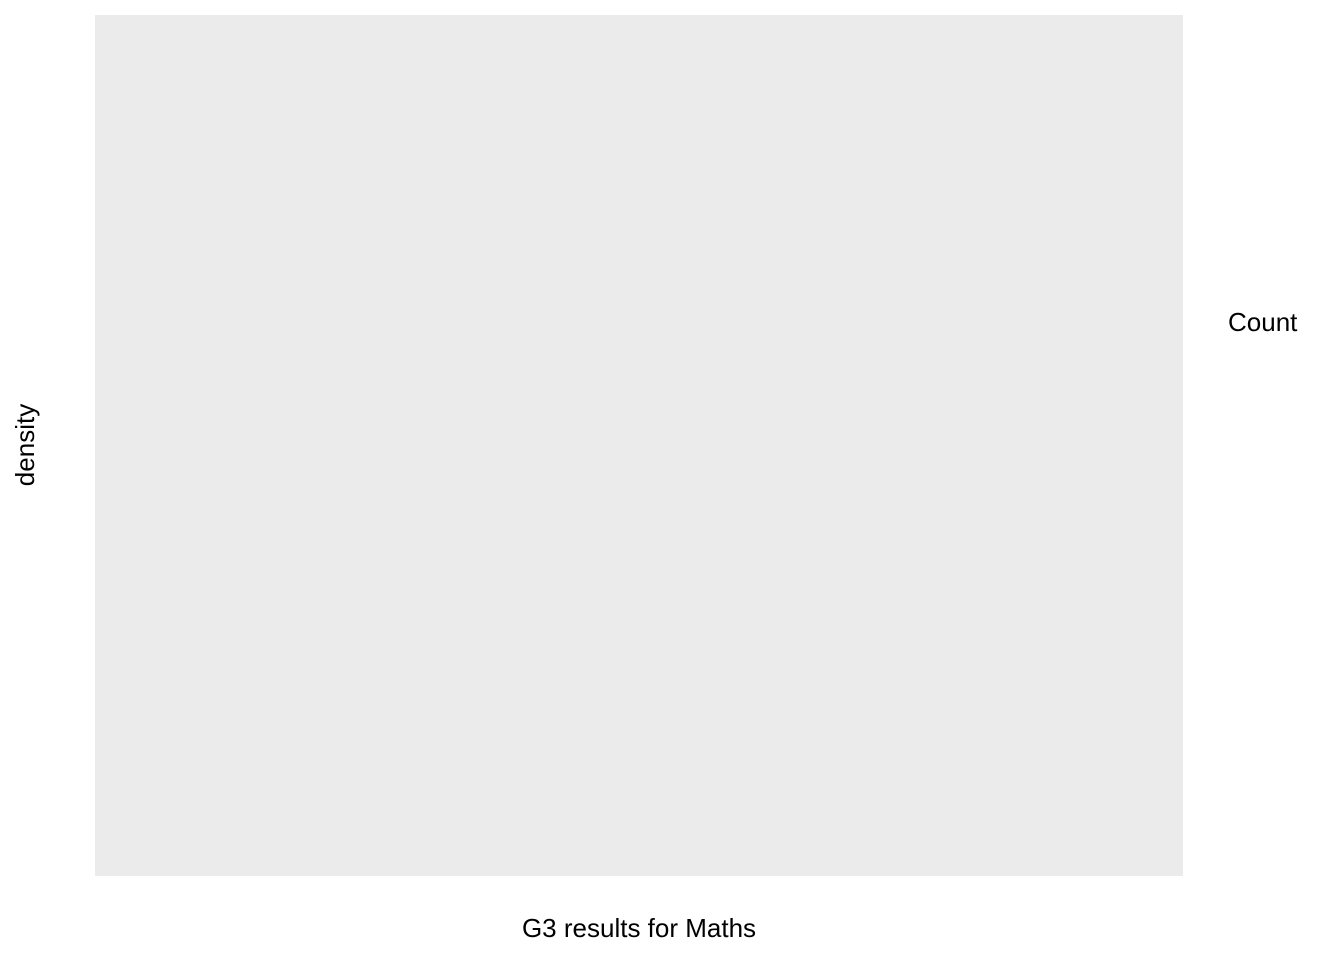  Describe the element at coordinates (639, 928) in the screenshot. I see `x-axis-title: G3 results for Maths` at that location.